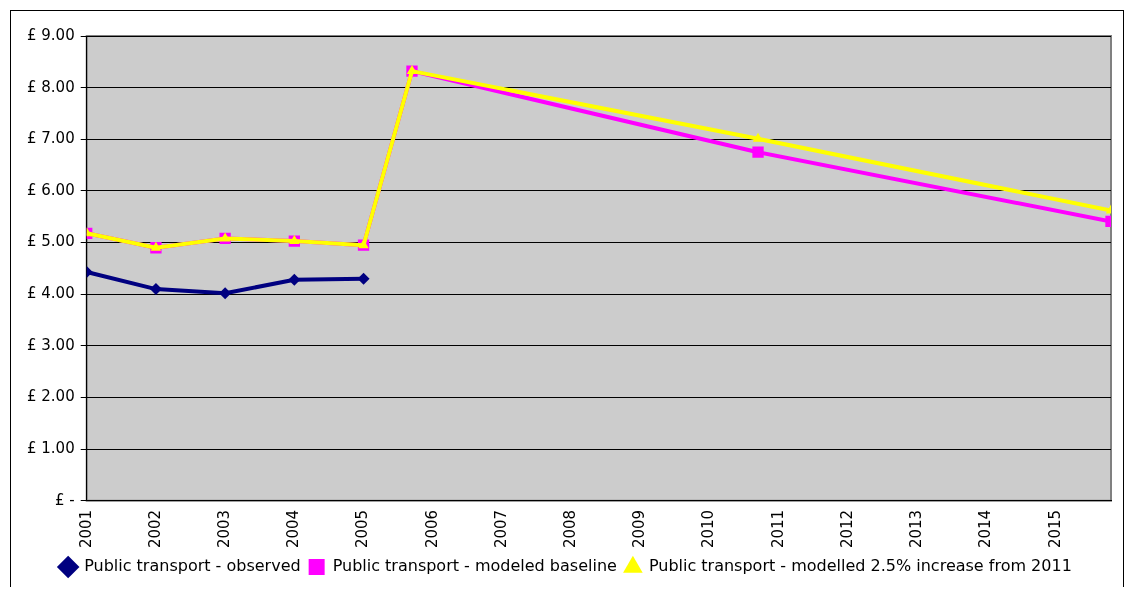 The width and height of the screenshot is (1126, 589). What do you see at coordinates (639, 529) in the screenshot?
I see `x-tick-label: 2009` at bounding box center [639, 529].